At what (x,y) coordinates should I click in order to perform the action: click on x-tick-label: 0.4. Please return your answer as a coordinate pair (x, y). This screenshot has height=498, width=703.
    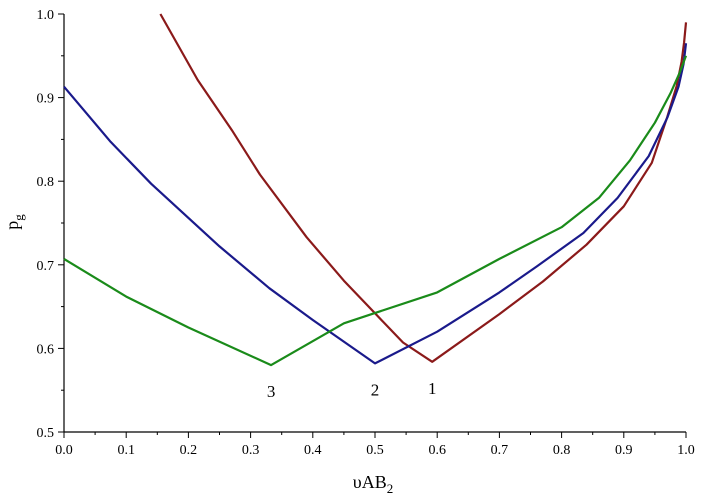
    Looking at the image, I should click on (313, 450).